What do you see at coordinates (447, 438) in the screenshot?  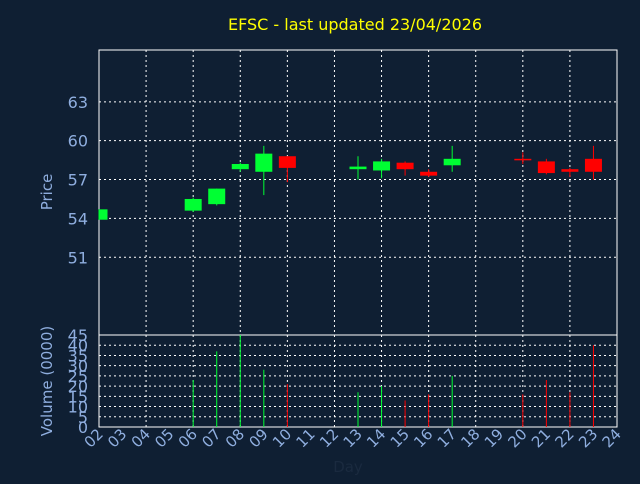 I see `day-tick-label: 17` at bounding box center [447, 438].